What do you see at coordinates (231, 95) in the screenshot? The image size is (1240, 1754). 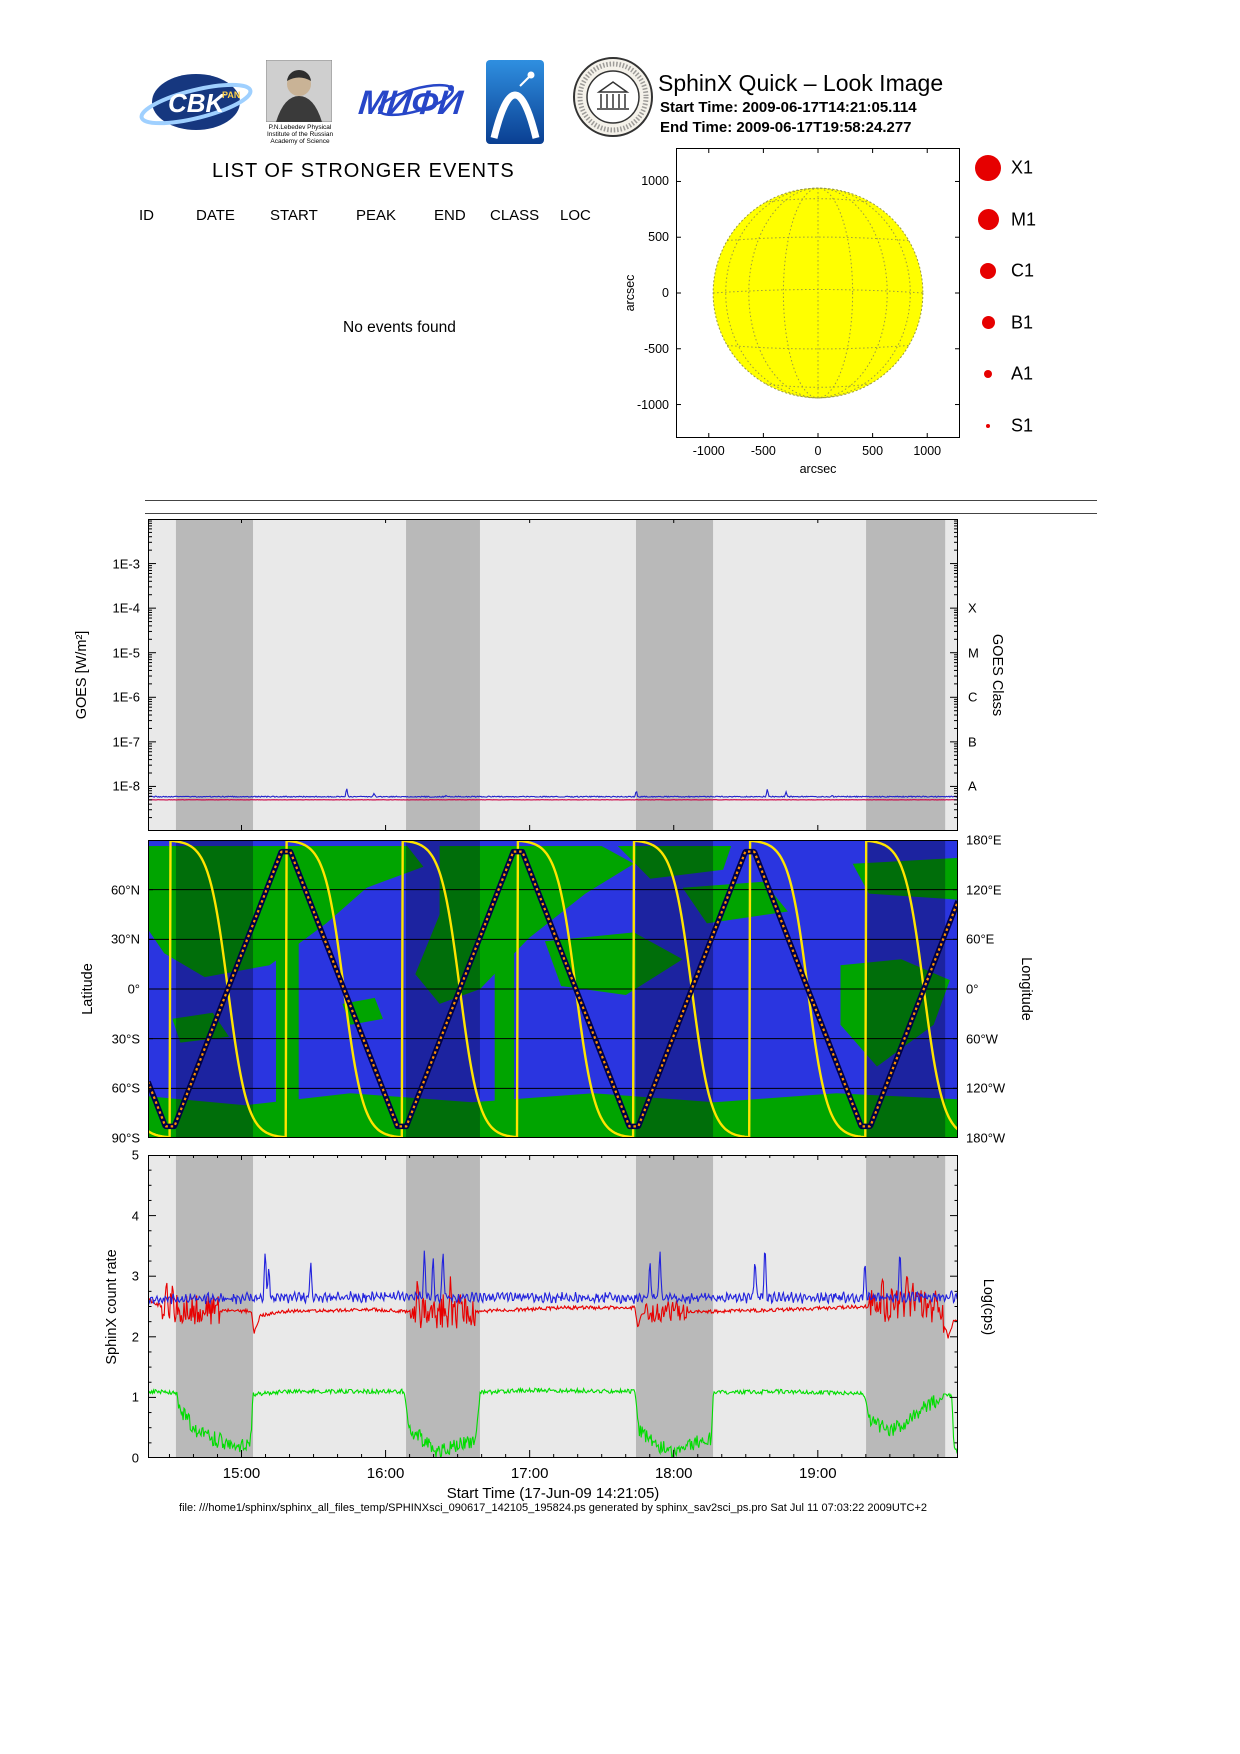 I see `cbk-logo-subtext: PAN` at bounding box center [231, 95].